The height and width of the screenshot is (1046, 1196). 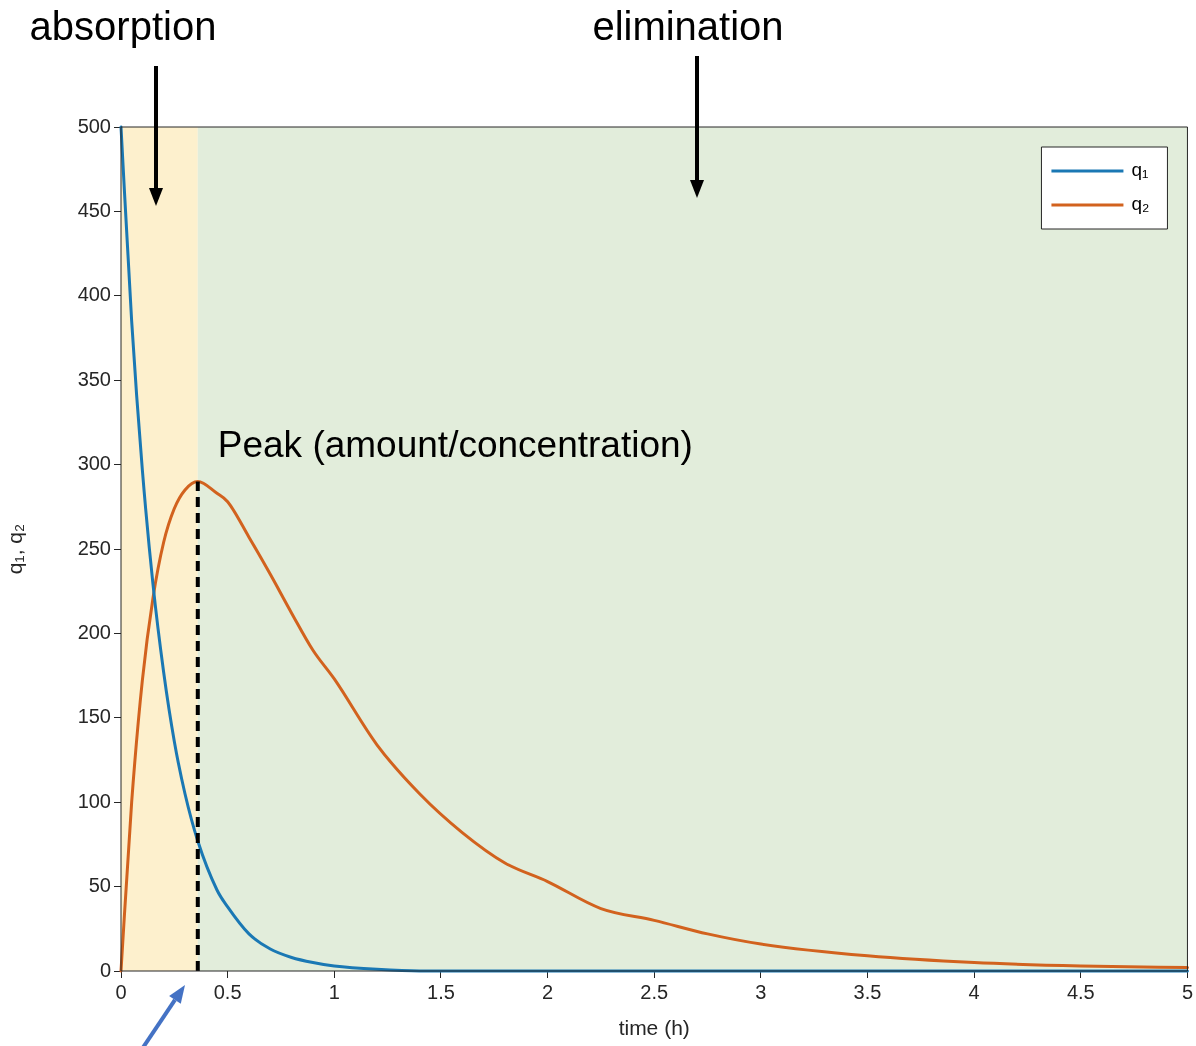 What do you see at coordinates (94, 547) in the screenshot?
I see `y-tick-label: 250` at bounding box center [94, 547].